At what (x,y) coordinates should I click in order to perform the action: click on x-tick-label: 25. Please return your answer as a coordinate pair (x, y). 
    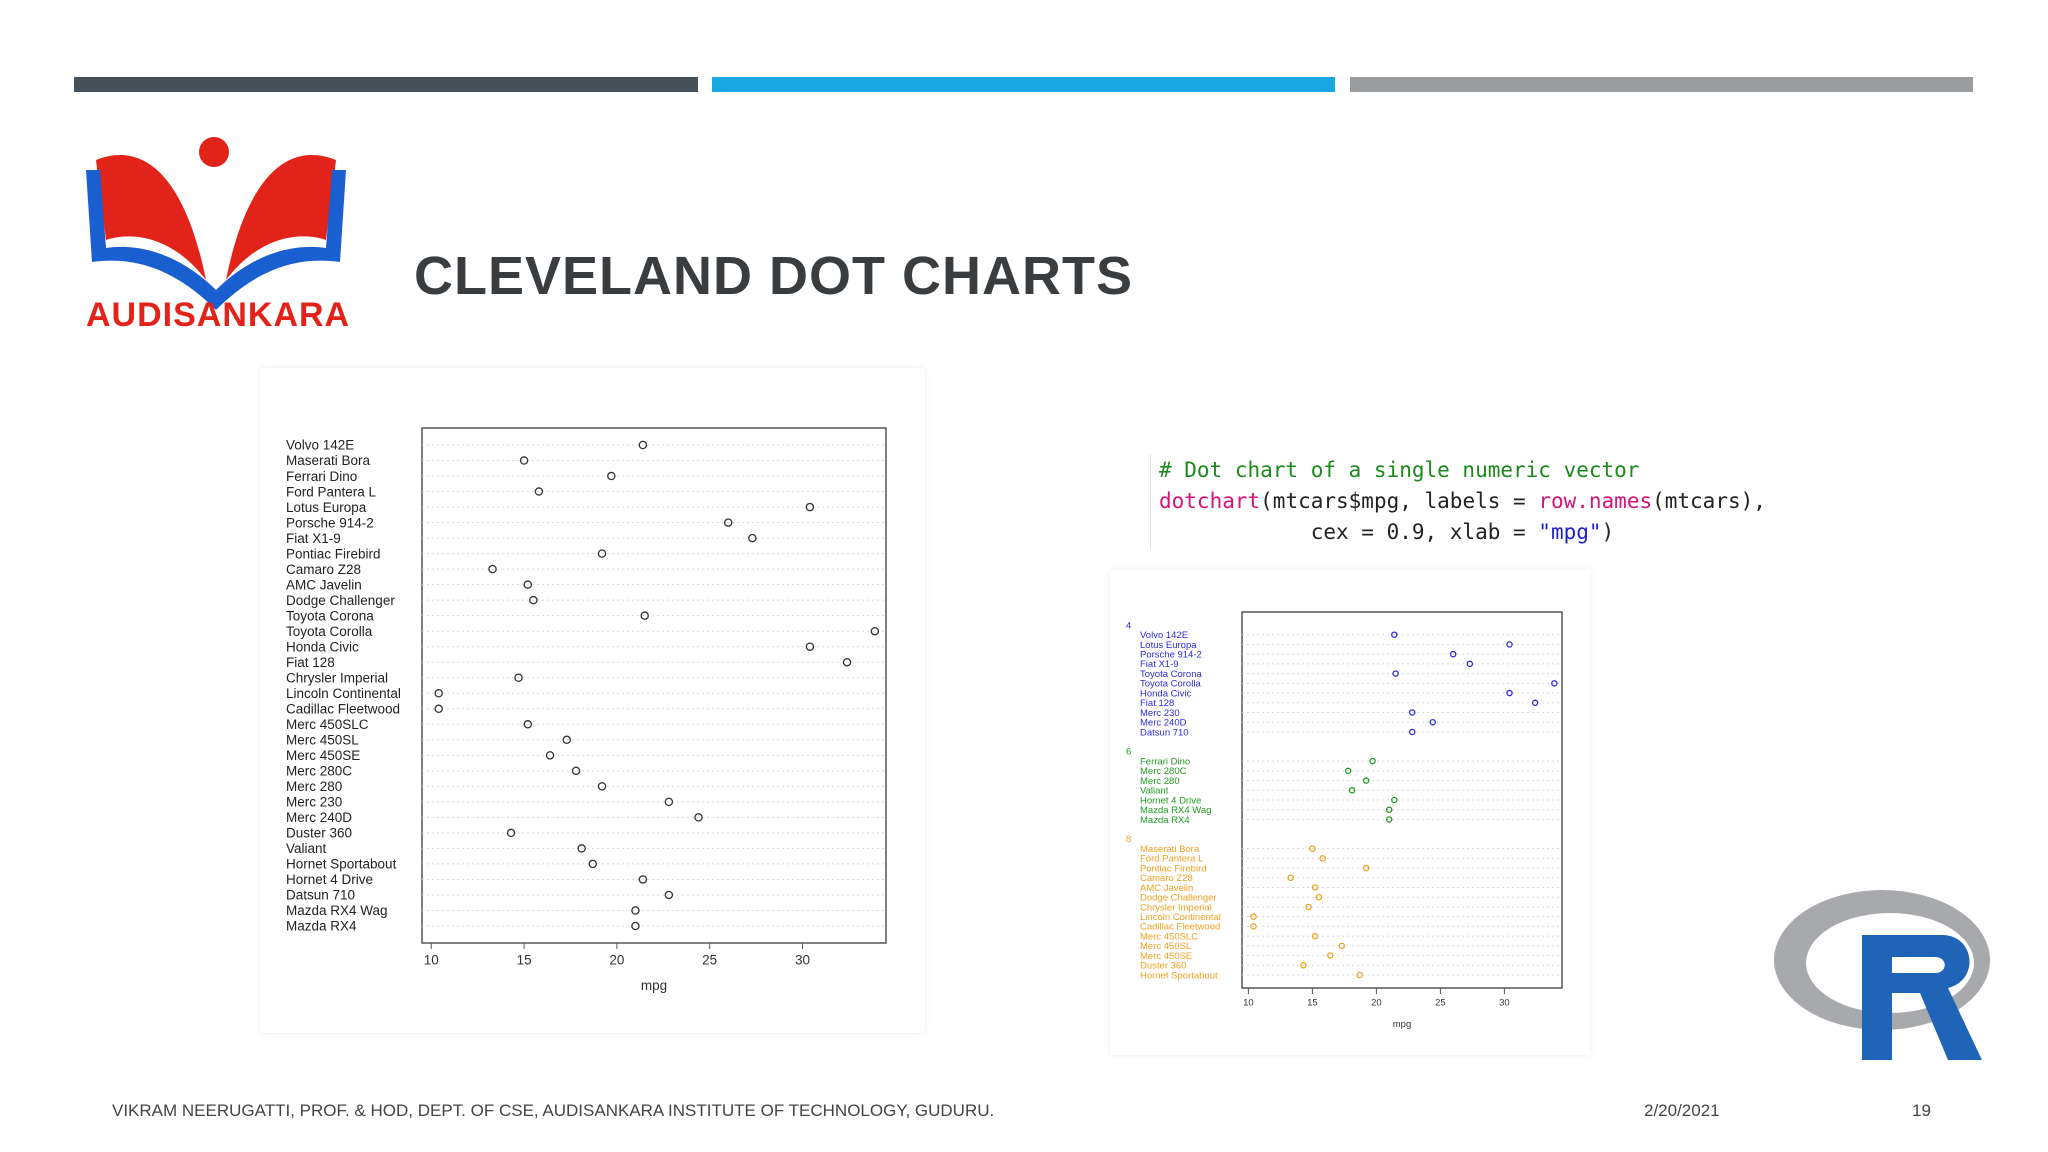
    Looking at the image, I should click on (709, 960).